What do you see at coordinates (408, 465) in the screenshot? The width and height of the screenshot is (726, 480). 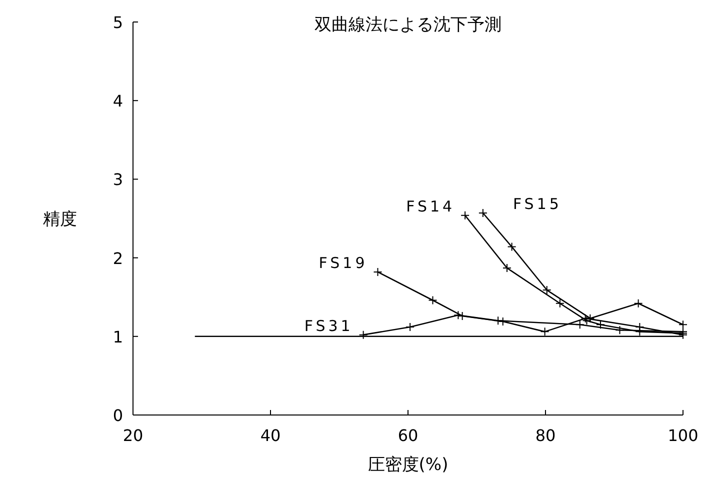 I see `x-axis-title: 圧密度(%)` at bounding box center [408, 465].